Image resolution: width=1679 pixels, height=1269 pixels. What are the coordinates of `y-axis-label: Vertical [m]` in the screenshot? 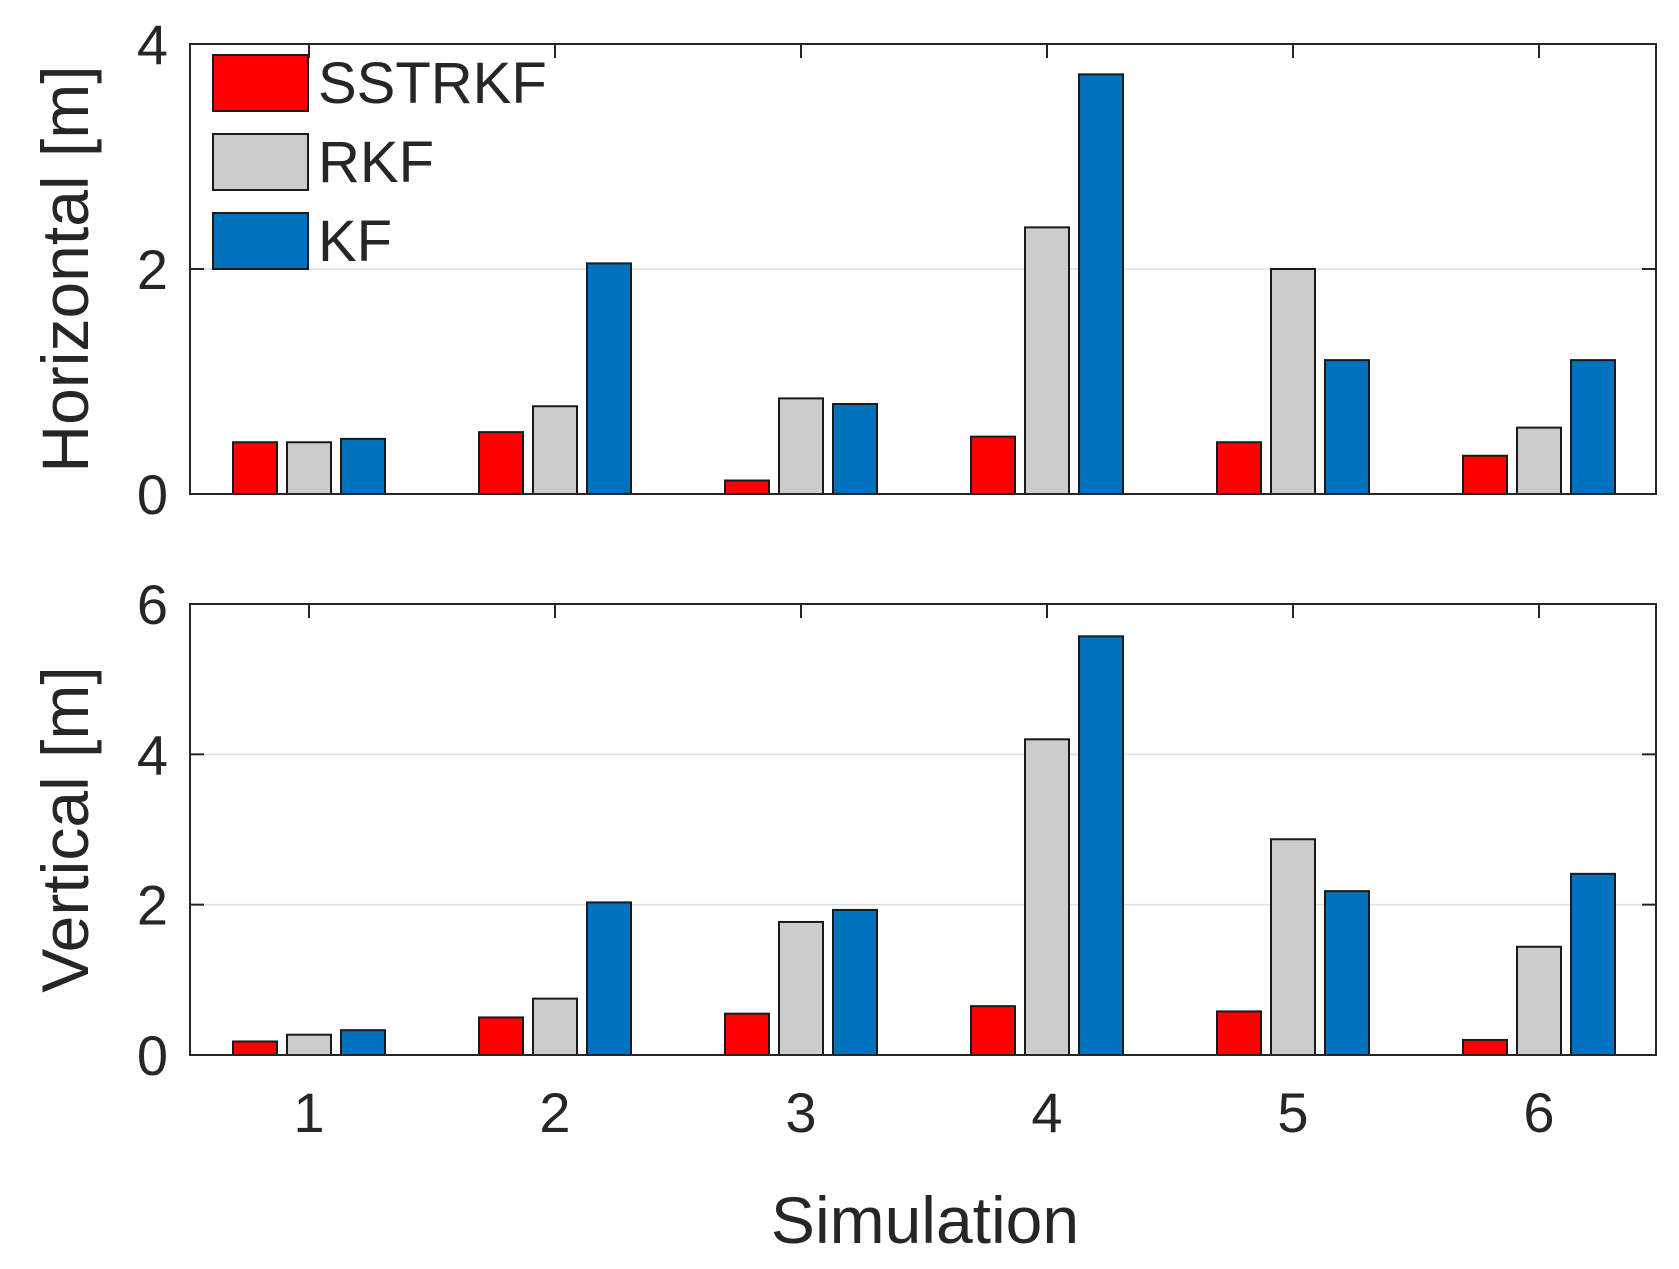 It's located at (65, 829).